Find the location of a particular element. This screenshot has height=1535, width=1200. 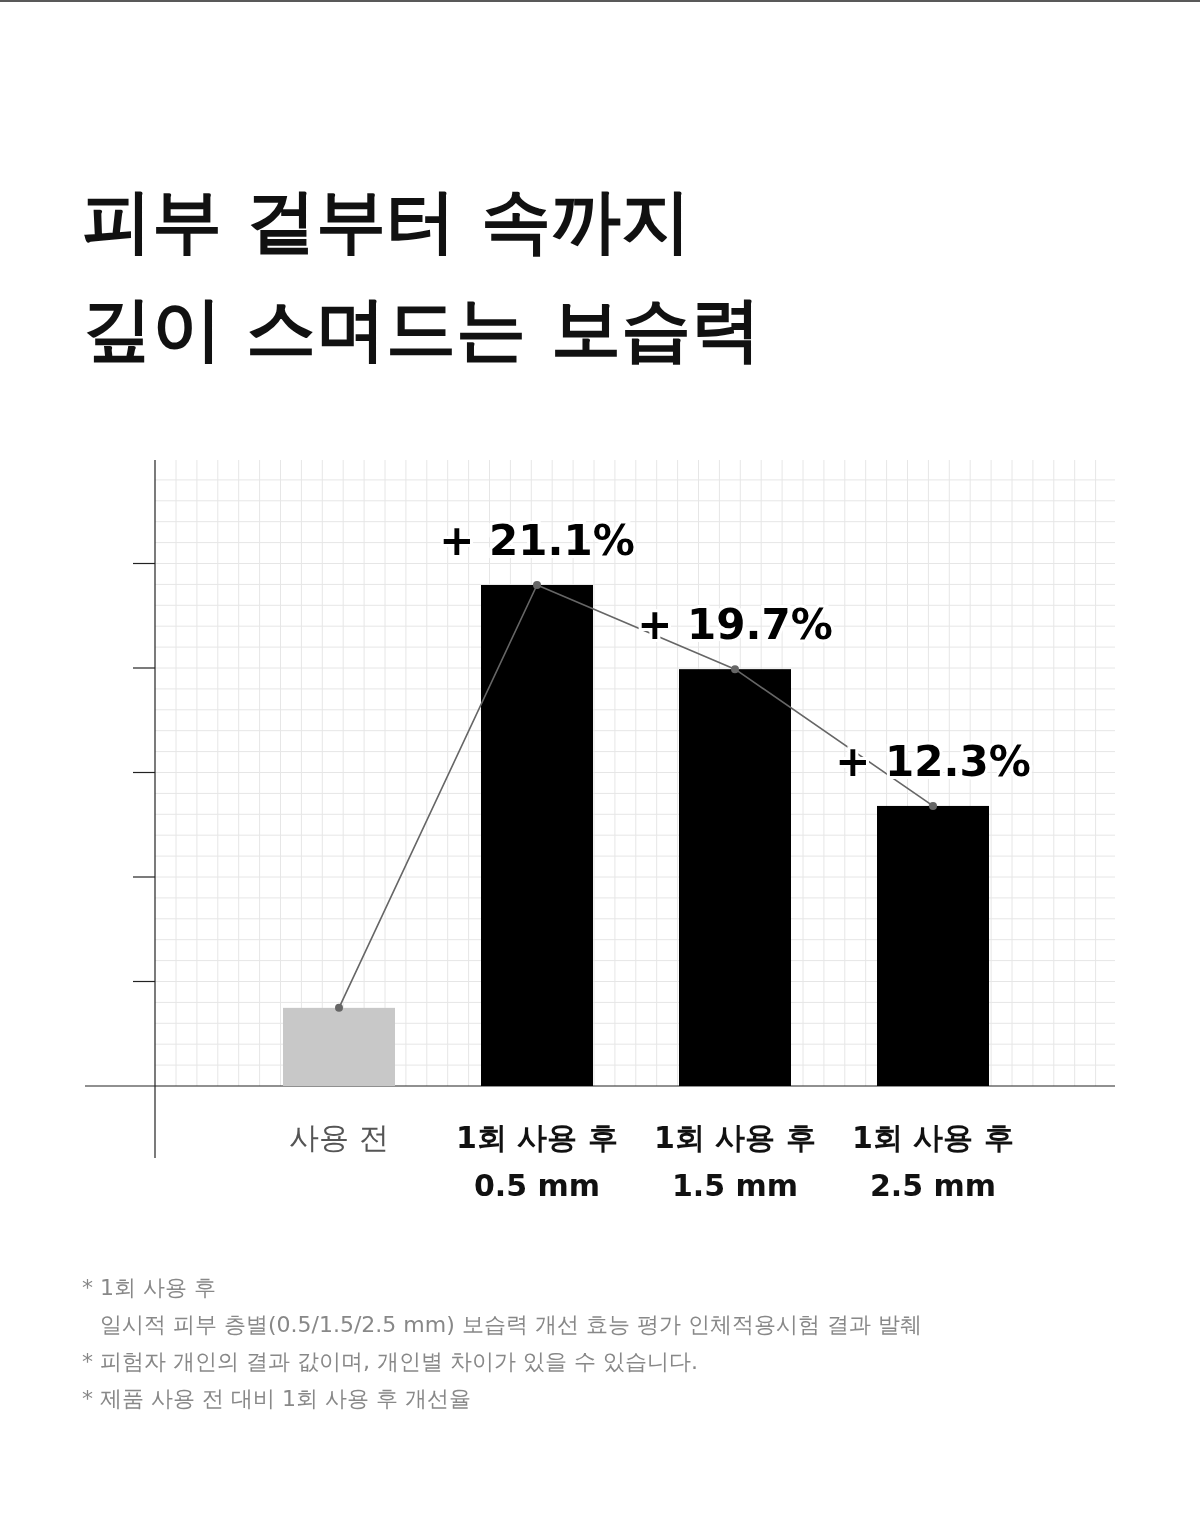

x-tick-label: 1회 사용 후 1.5 mm is located at coordinates (735, 1161).